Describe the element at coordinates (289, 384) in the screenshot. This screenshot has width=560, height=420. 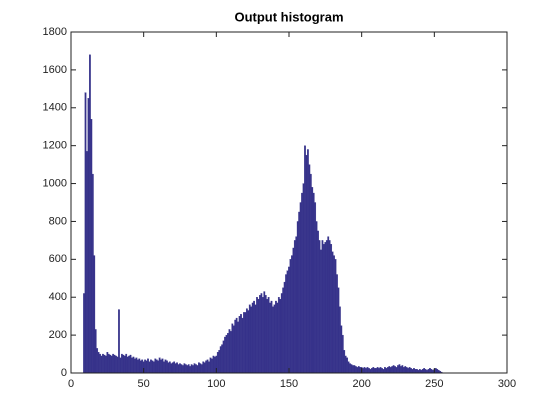
I see `x-tick-label: 150` at that location.